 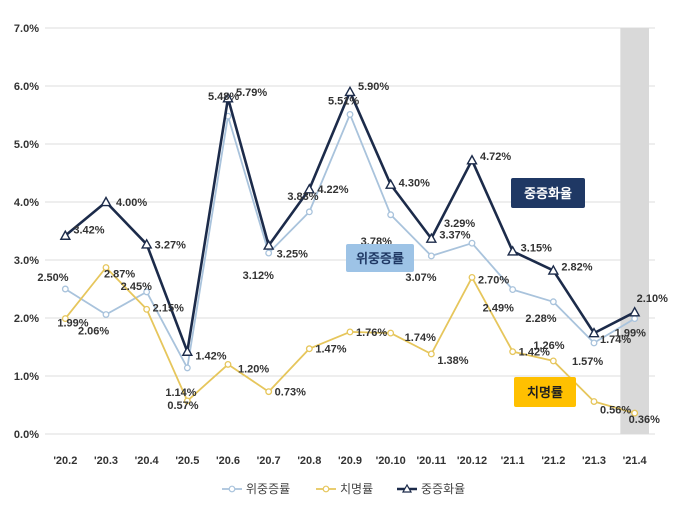 What do you see at coordinates (594, 461) in the screenshot?
I see `x-tick-label: '21.3` at bounding box center [594, 461].